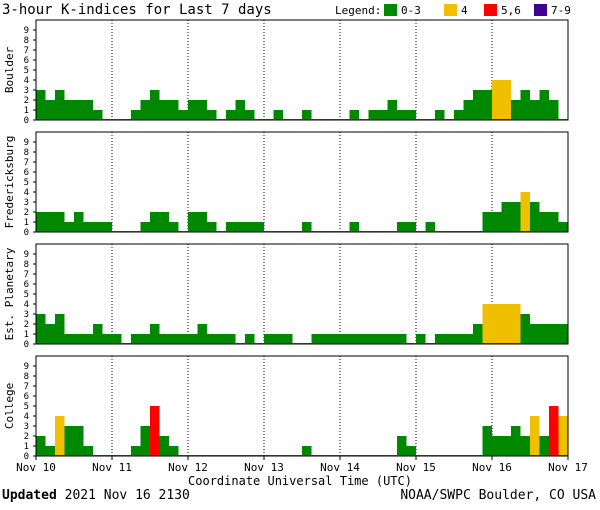  Describe the element at coordinates (416, 467) in the screenshot. I see `x-tick-label: Nov 15` at that location.